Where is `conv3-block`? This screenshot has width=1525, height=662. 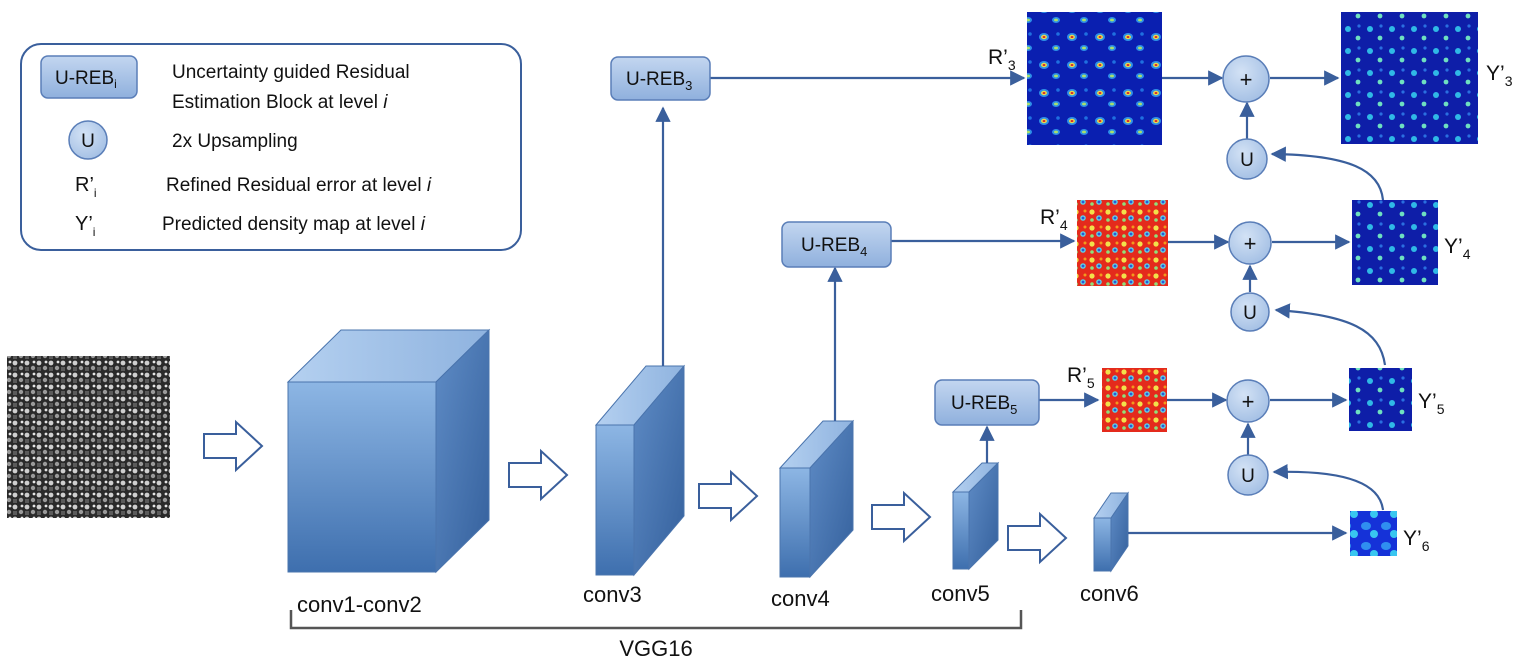
conv3-block is located at coordinates (640, 470).